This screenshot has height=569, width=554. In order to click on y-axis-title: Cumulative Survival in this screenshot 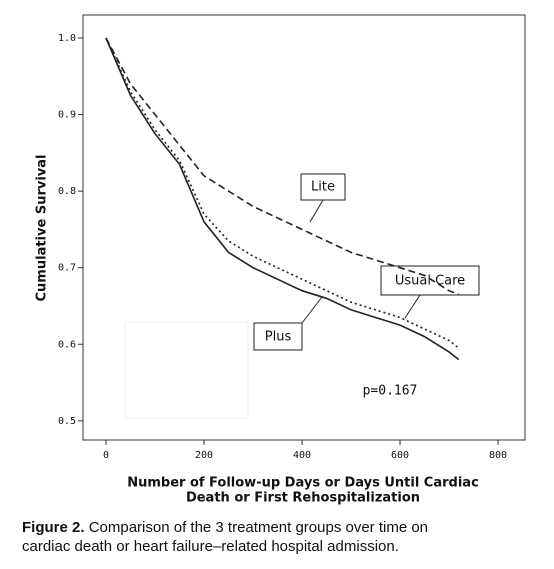, I will do `click(42, 228)`.